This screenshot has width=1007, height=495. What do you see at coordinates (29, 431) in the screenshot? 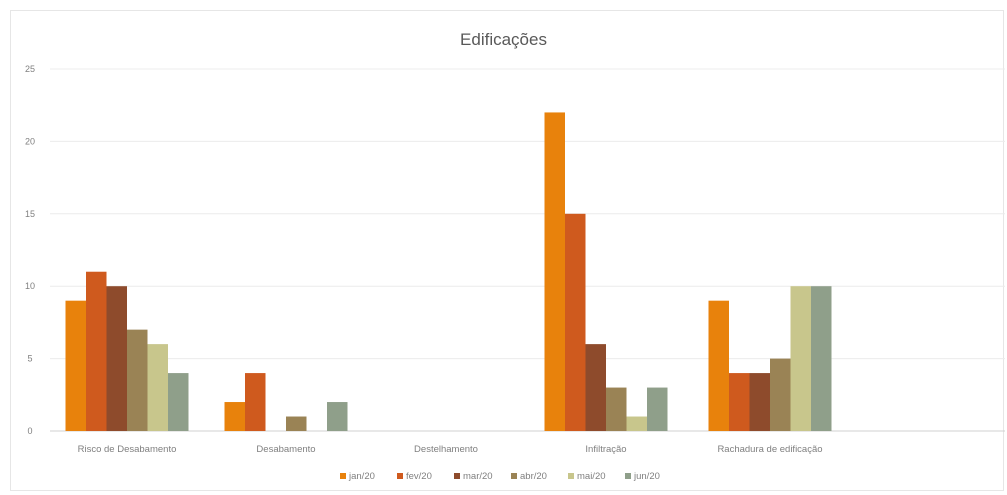
I see `y-tick-label: 0` at bounding box center [29, 431].